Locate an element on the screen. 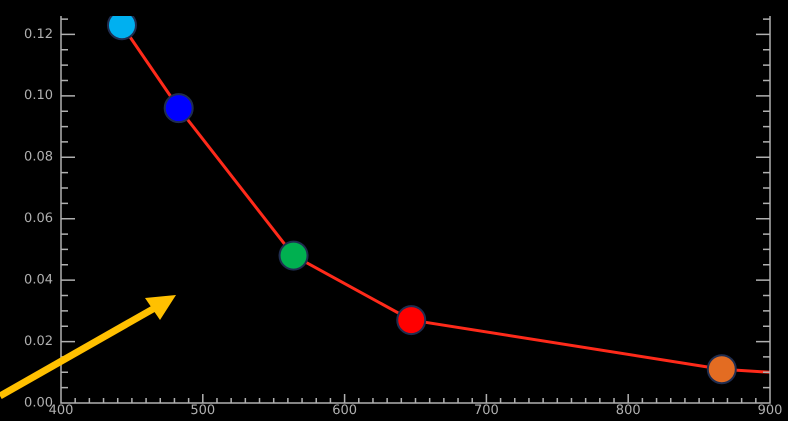 Image resolution: width=788 pixels, height=421 pixels. y-tick-label: 0.02 is located at coordinates (38, 341).